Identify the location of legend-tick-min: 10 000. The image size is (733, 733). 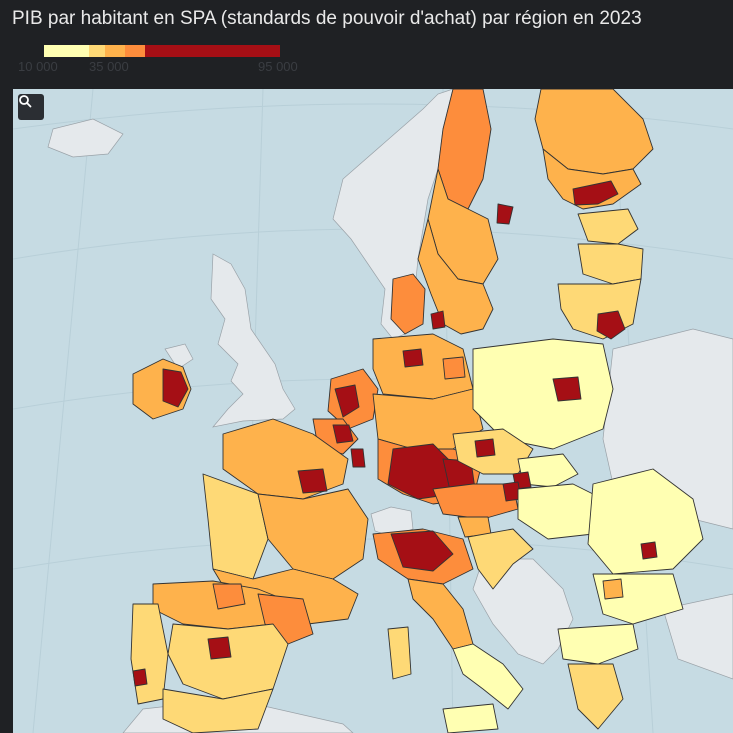
(38, 66).